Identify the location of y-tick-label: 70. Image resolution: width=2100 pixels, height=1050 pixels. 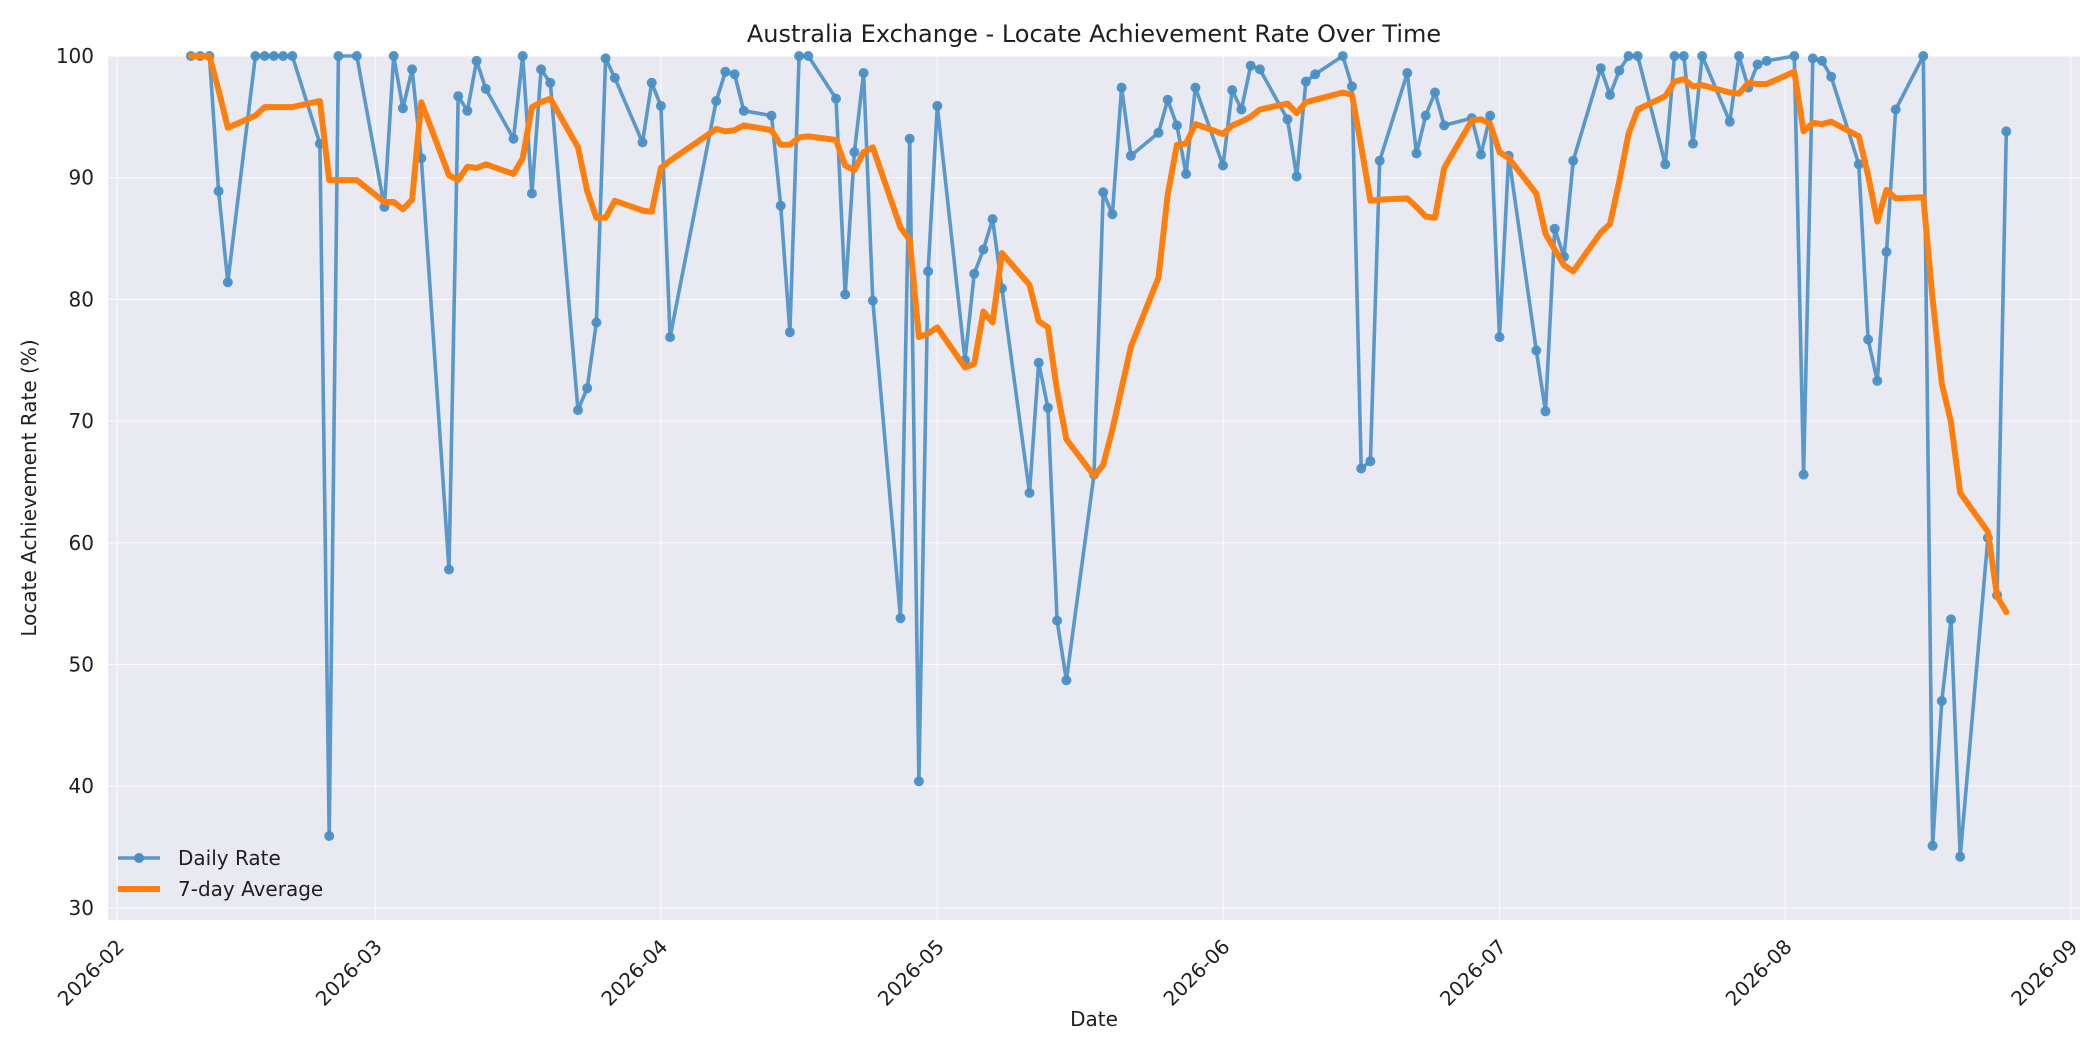
(81, 421).